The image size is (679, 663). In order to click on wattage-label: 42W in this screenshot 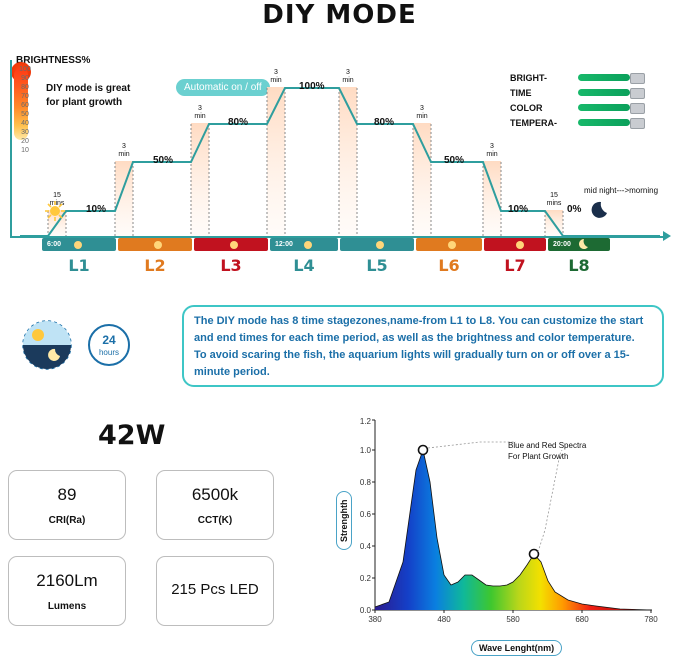, I will do `click(132, 435)`.